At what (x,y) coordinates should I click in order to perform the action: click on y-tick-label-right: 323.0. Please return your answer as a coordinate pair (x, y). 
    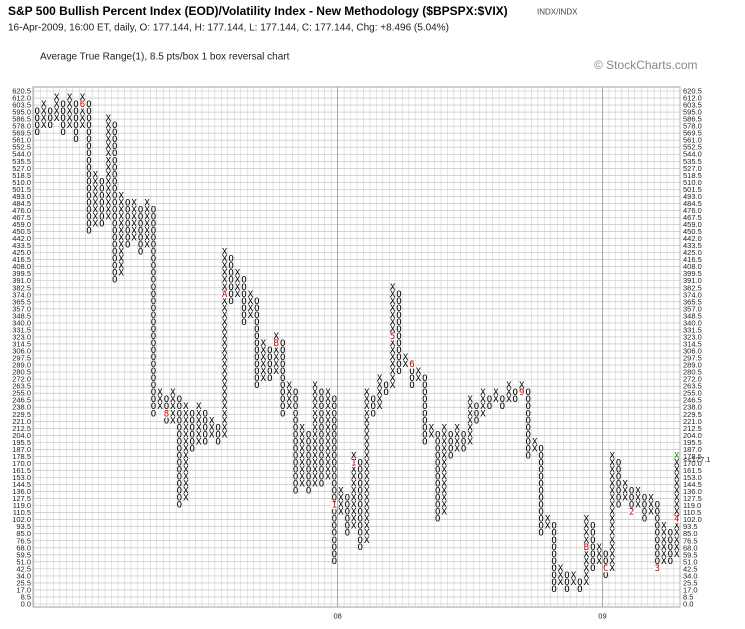
    Looking at the image, I should click on (692, 336).